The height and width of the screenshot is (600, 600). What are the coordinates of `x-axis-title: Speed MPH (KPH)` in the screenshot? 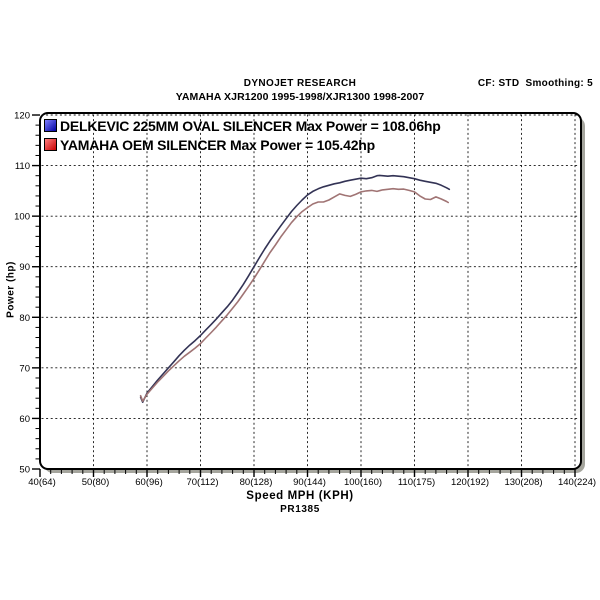 It's located at (300, 496).